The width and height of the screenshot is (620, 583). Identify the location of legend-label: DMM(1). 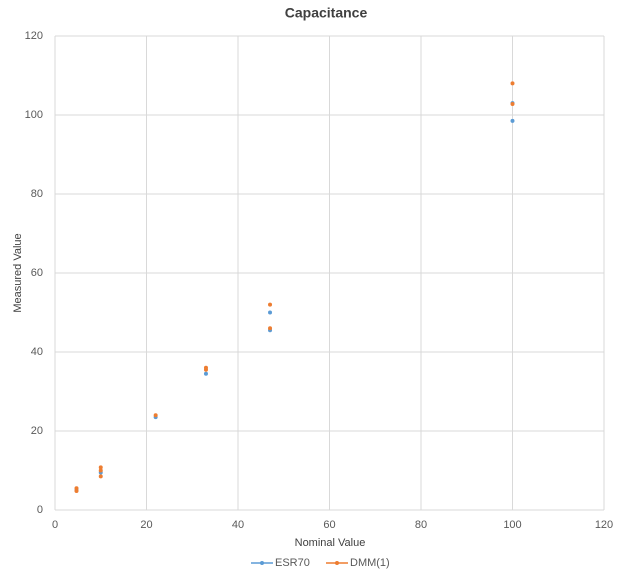
(370, 563).